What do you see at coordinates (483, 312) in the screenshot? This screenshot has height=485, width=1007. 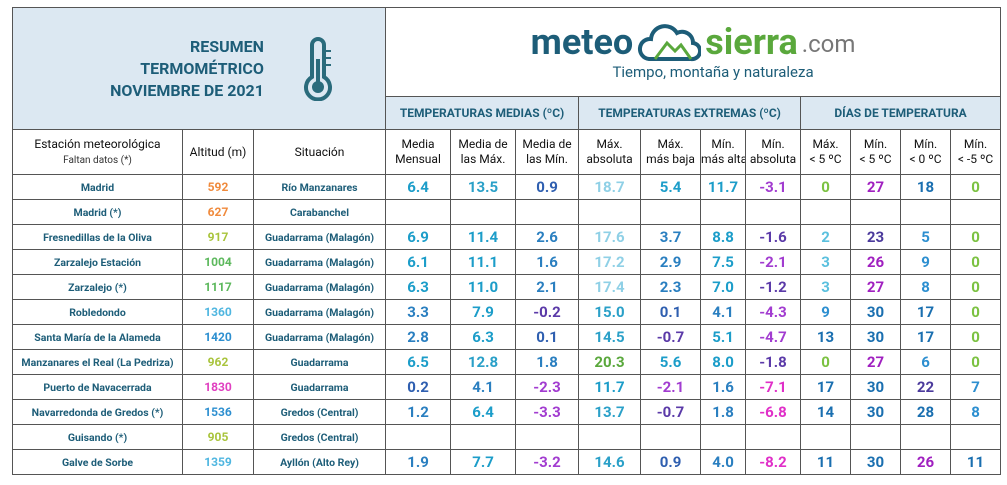 I see `value-cell: 7.9` at bounding box center [483, 312].